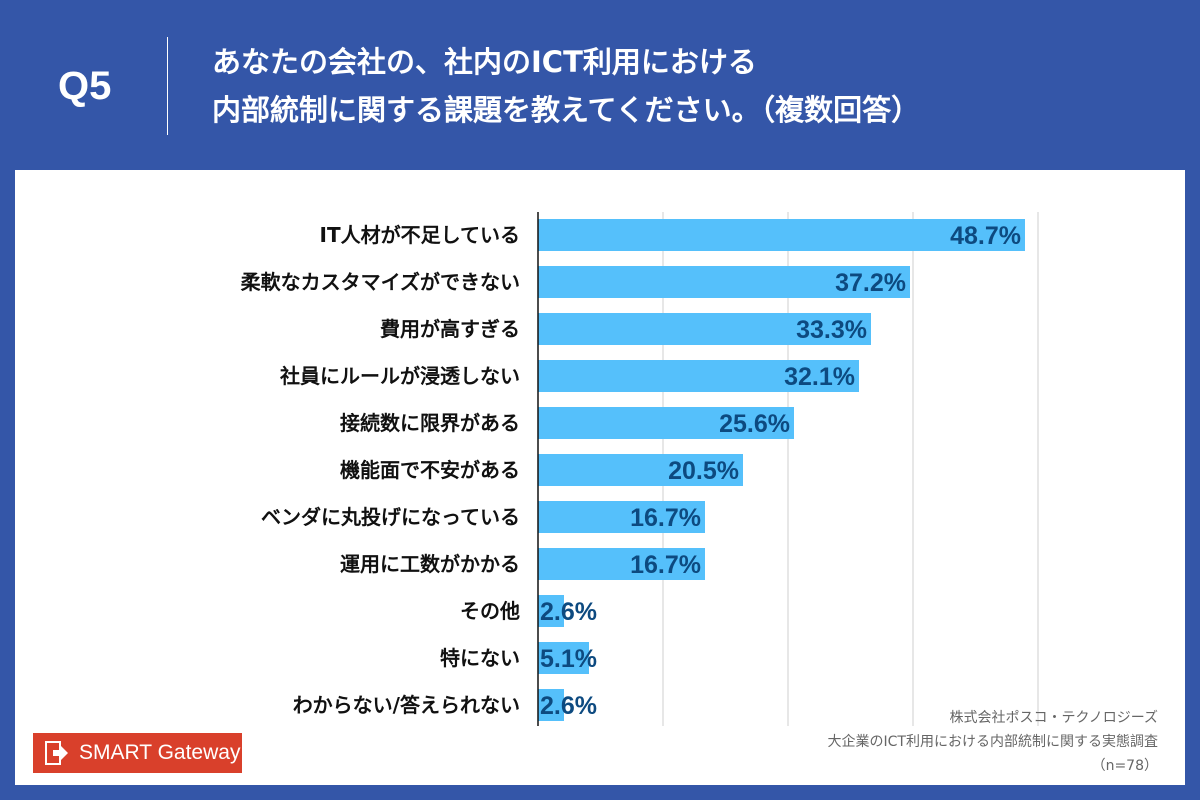 This screenshot has height=800, width=1200. Describe the element at coordinates (870, 283) in the screenshot. I see `data-label: 37.2%` at that location.